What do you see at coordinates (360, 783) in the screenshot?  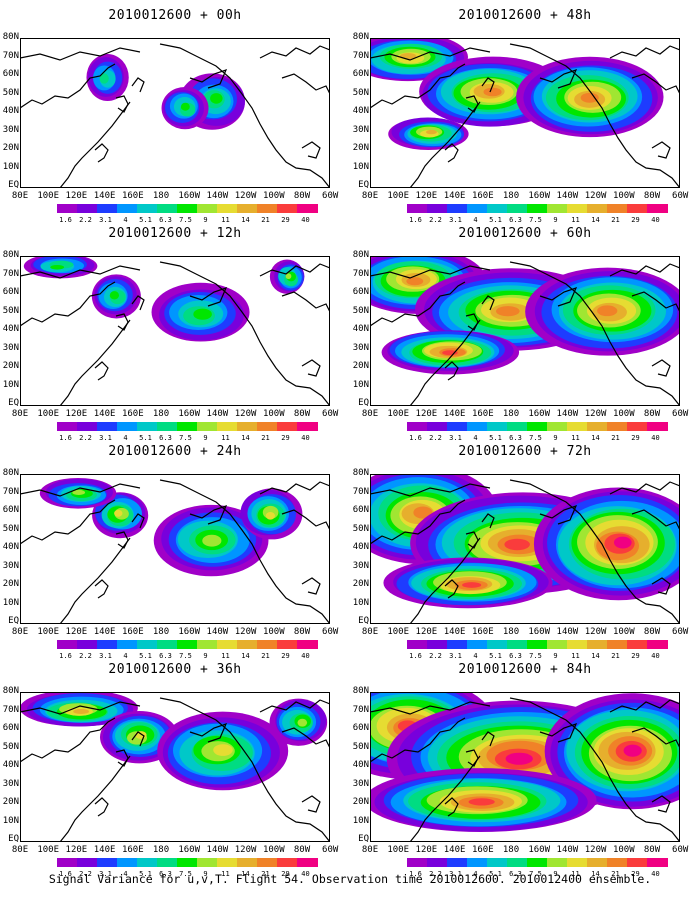 I see `lat-tick-label: 30N` at bounding box center [360, 783].